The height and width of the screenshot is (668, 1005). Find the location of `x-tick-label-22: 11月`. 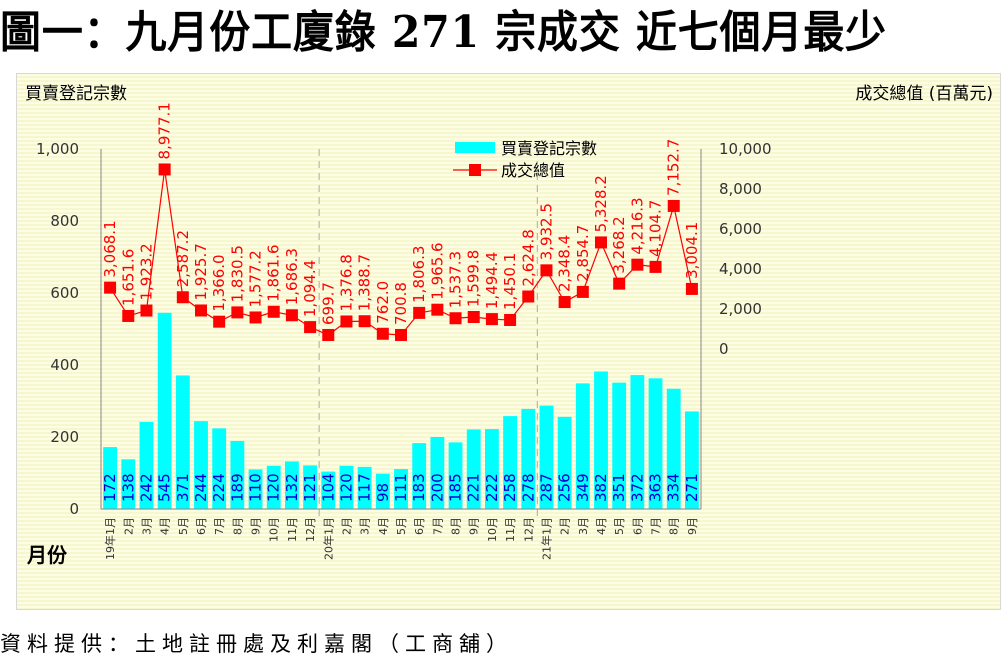

x-tick-label-22: 11月 is located at coordinates (510, 529).